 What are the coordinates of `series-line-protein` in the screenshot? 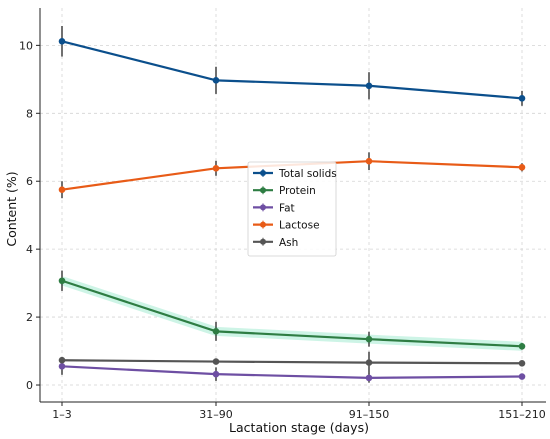 It's located at (292, 313).